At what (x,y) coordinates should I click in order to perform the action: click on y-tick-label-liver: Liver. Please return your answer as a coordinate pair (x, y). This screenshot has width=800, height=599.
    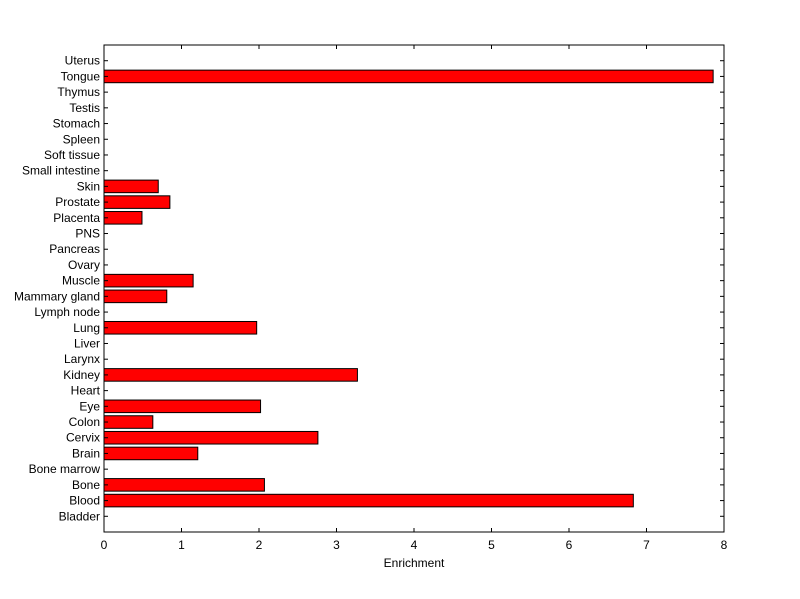
    Looking at the image, I should click on (87, 343).